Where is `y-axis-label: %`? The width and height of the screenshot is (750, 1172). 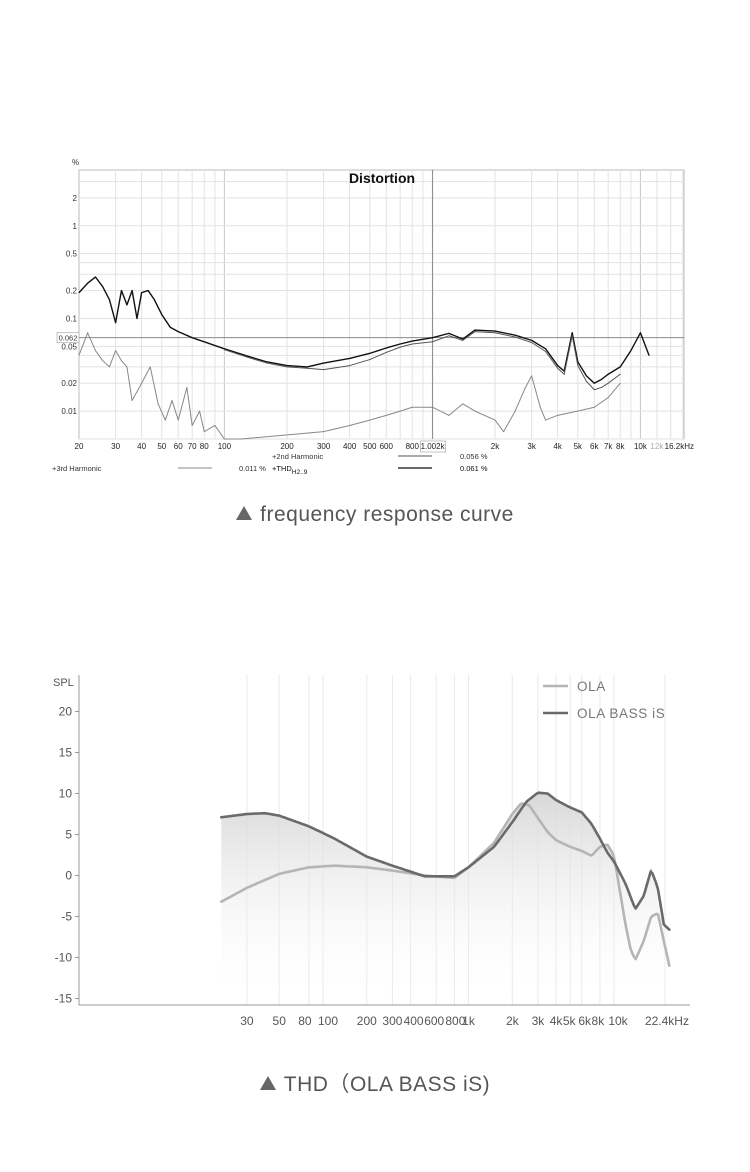
y-axis-label: % is located at coordinates (75, 162).